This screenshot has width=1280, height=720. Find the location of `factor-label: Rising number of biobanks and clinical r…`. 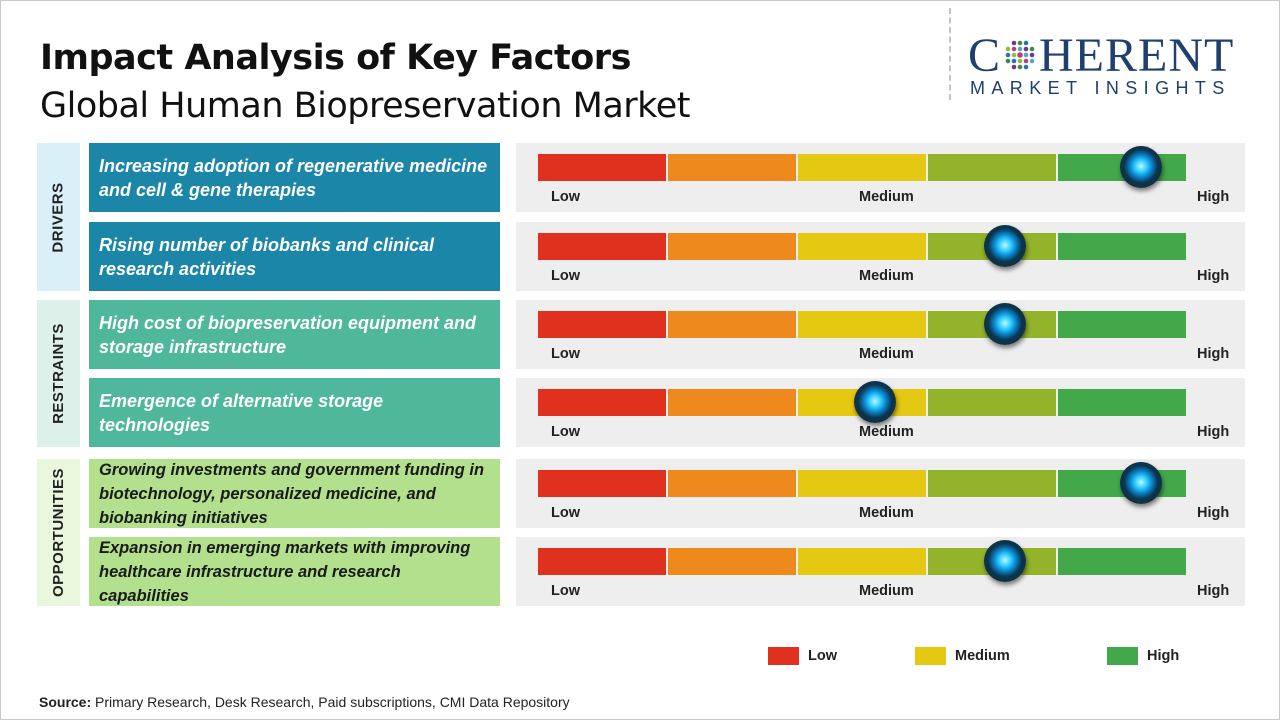

factor-label: Rising number of biobanks and clinical r… is located at coordinates (294, 256).